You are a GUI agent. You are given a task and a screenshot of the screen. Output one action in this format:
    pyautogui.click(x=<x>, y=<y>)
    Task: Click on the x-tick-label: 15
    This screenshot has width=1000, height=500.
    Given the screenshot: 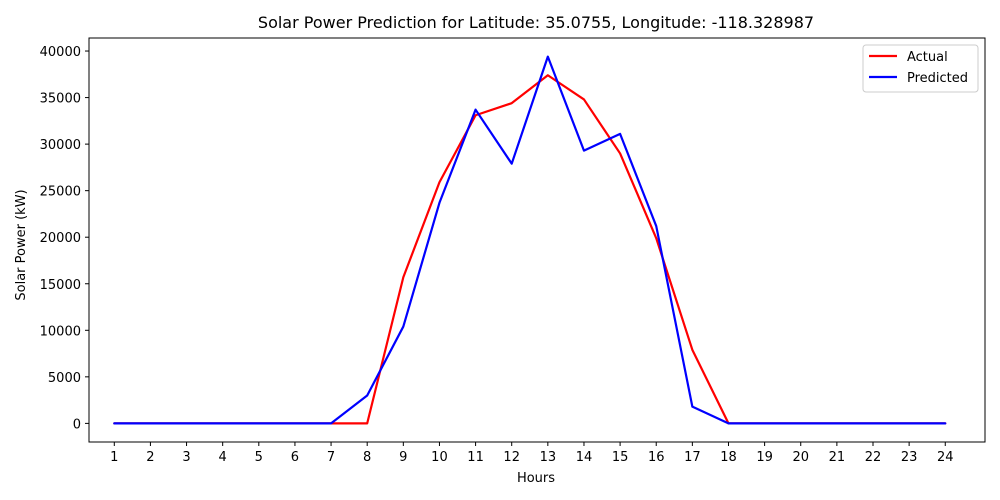 What is the action you would take?
    pyautogui.click(x=620, y=457)
    